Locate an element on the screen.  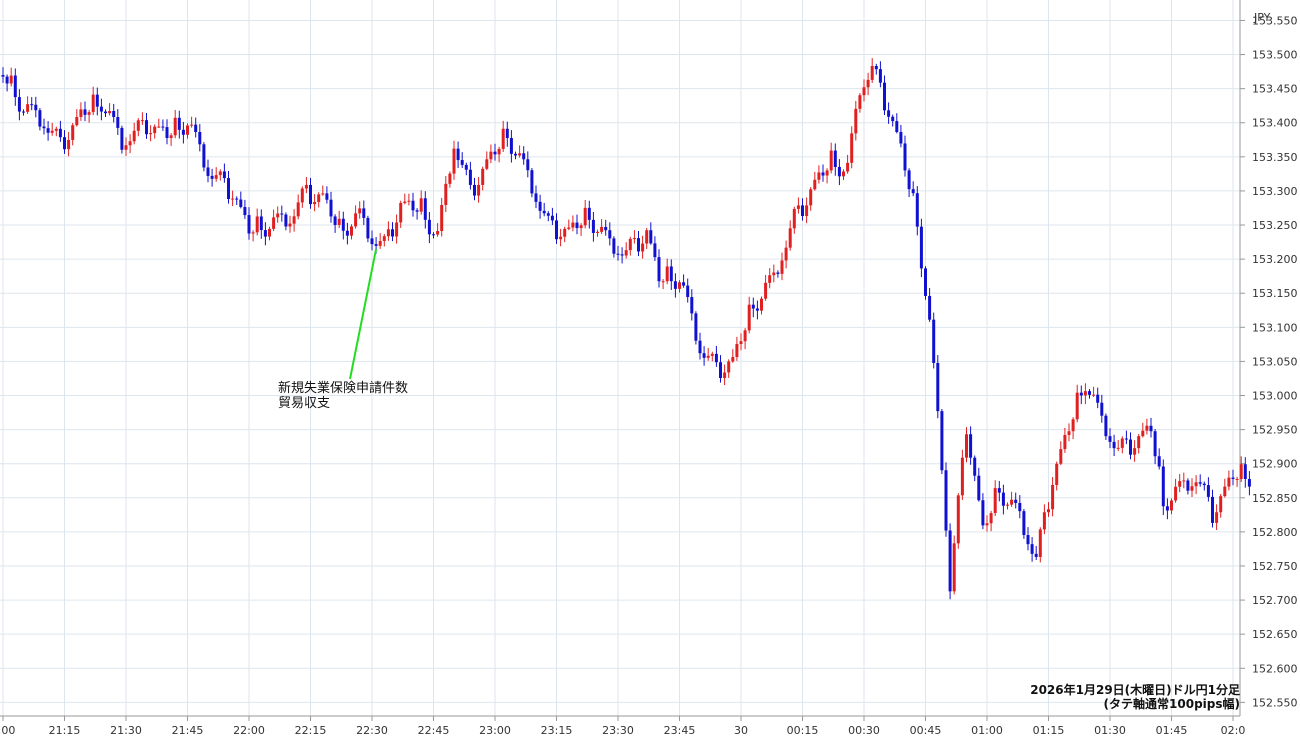
annotation-line-2: 貿易収支 is located at coordinates (304, 403).